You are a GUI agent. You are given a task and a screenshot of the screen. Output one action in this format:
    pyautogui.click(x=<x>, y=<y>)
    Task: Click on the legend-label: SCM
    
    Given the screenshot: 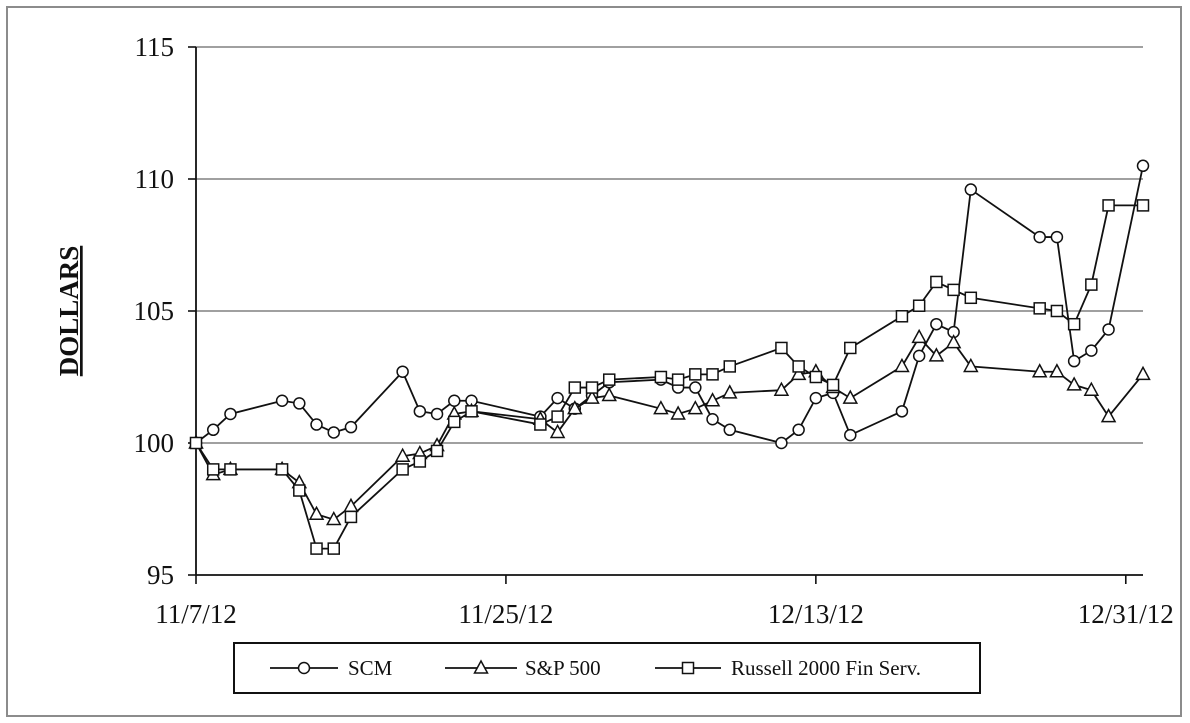 What is the action you would take?
    pyautogui.click(x=370, y=668)
    